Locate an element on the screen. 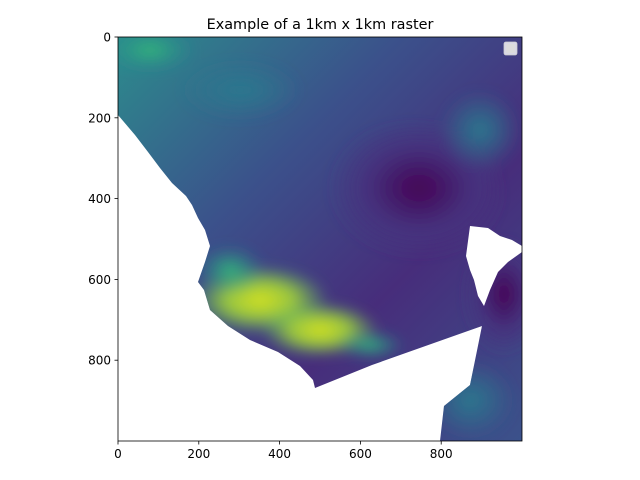  x-axis: 0 200 400 600 800 is located at coordinates (283, 451).